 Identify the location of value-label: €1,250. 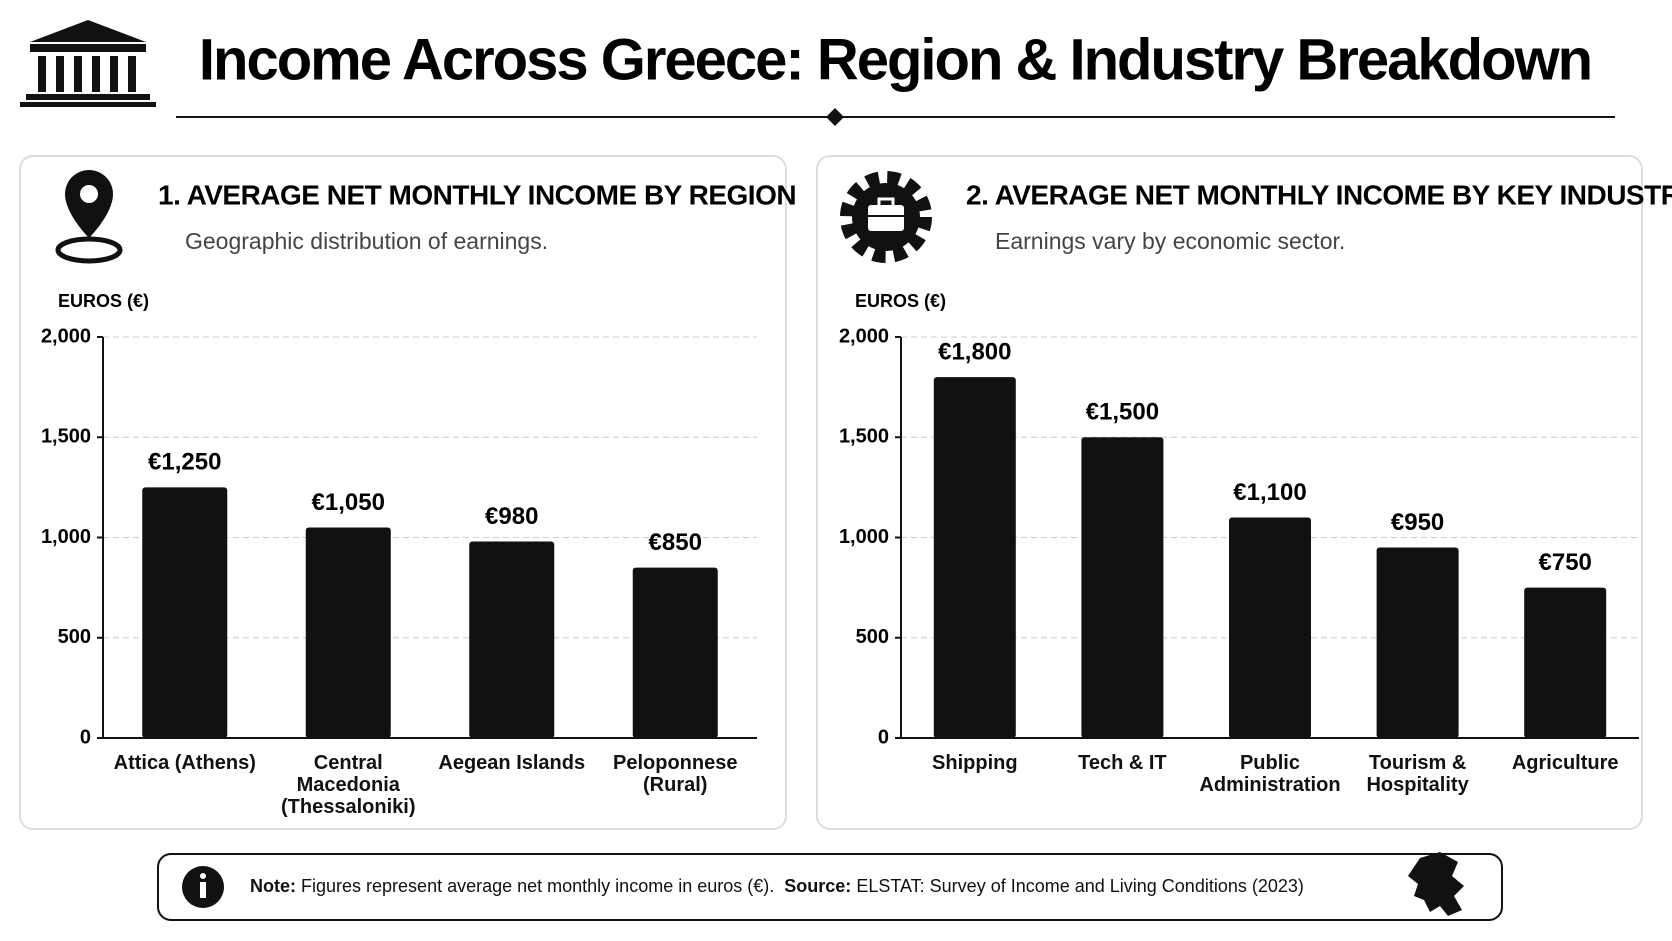
(184, 462).